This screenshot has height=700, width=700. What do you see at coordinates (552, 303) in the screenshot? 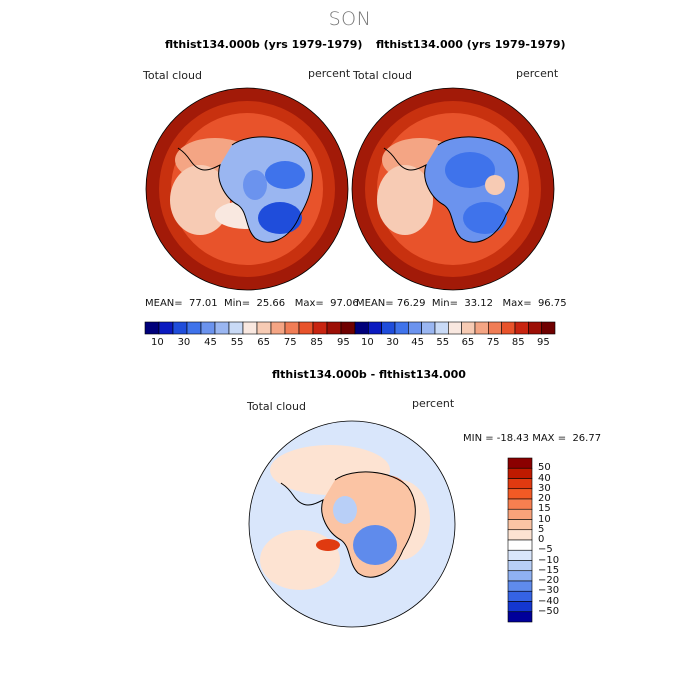
I see `max-value: 96.75` at bounding box center [552, 303].